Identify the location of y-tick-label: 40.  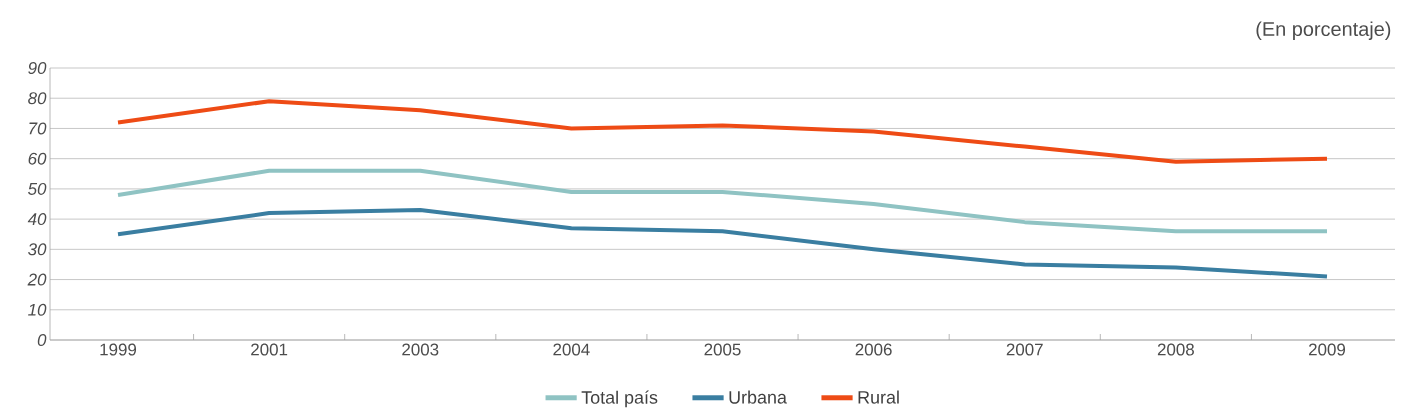
(37, 219).